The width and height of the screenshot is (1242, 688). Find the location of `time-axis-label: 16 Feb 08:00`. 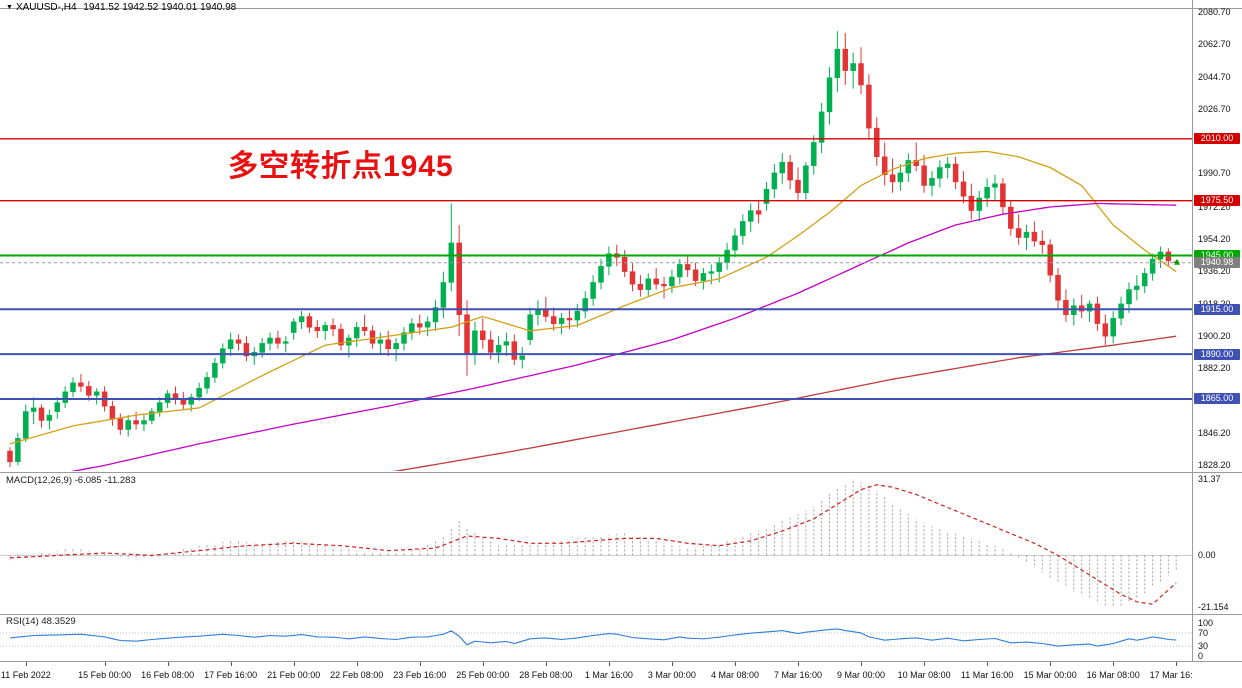

time-axis-label: 16 Feb 08:00 is located at coordinates (168, 675).